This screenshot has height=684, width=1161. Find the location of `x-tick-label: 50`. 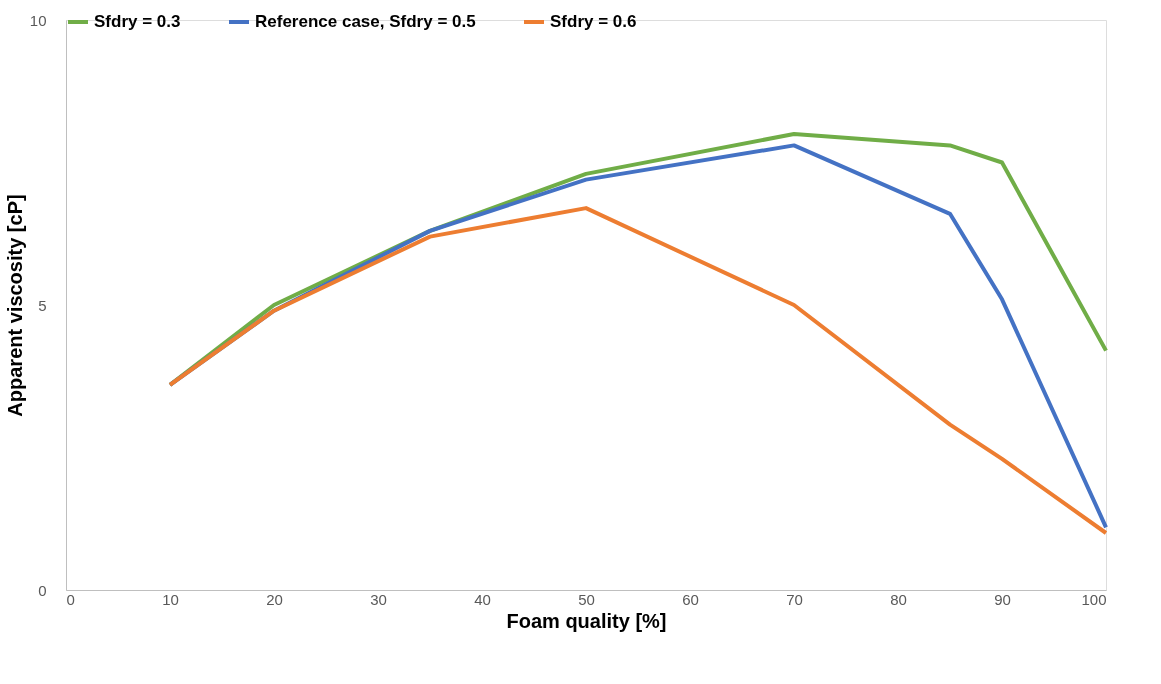

x-tick-label: 50 is located at coordinates (586, 599).